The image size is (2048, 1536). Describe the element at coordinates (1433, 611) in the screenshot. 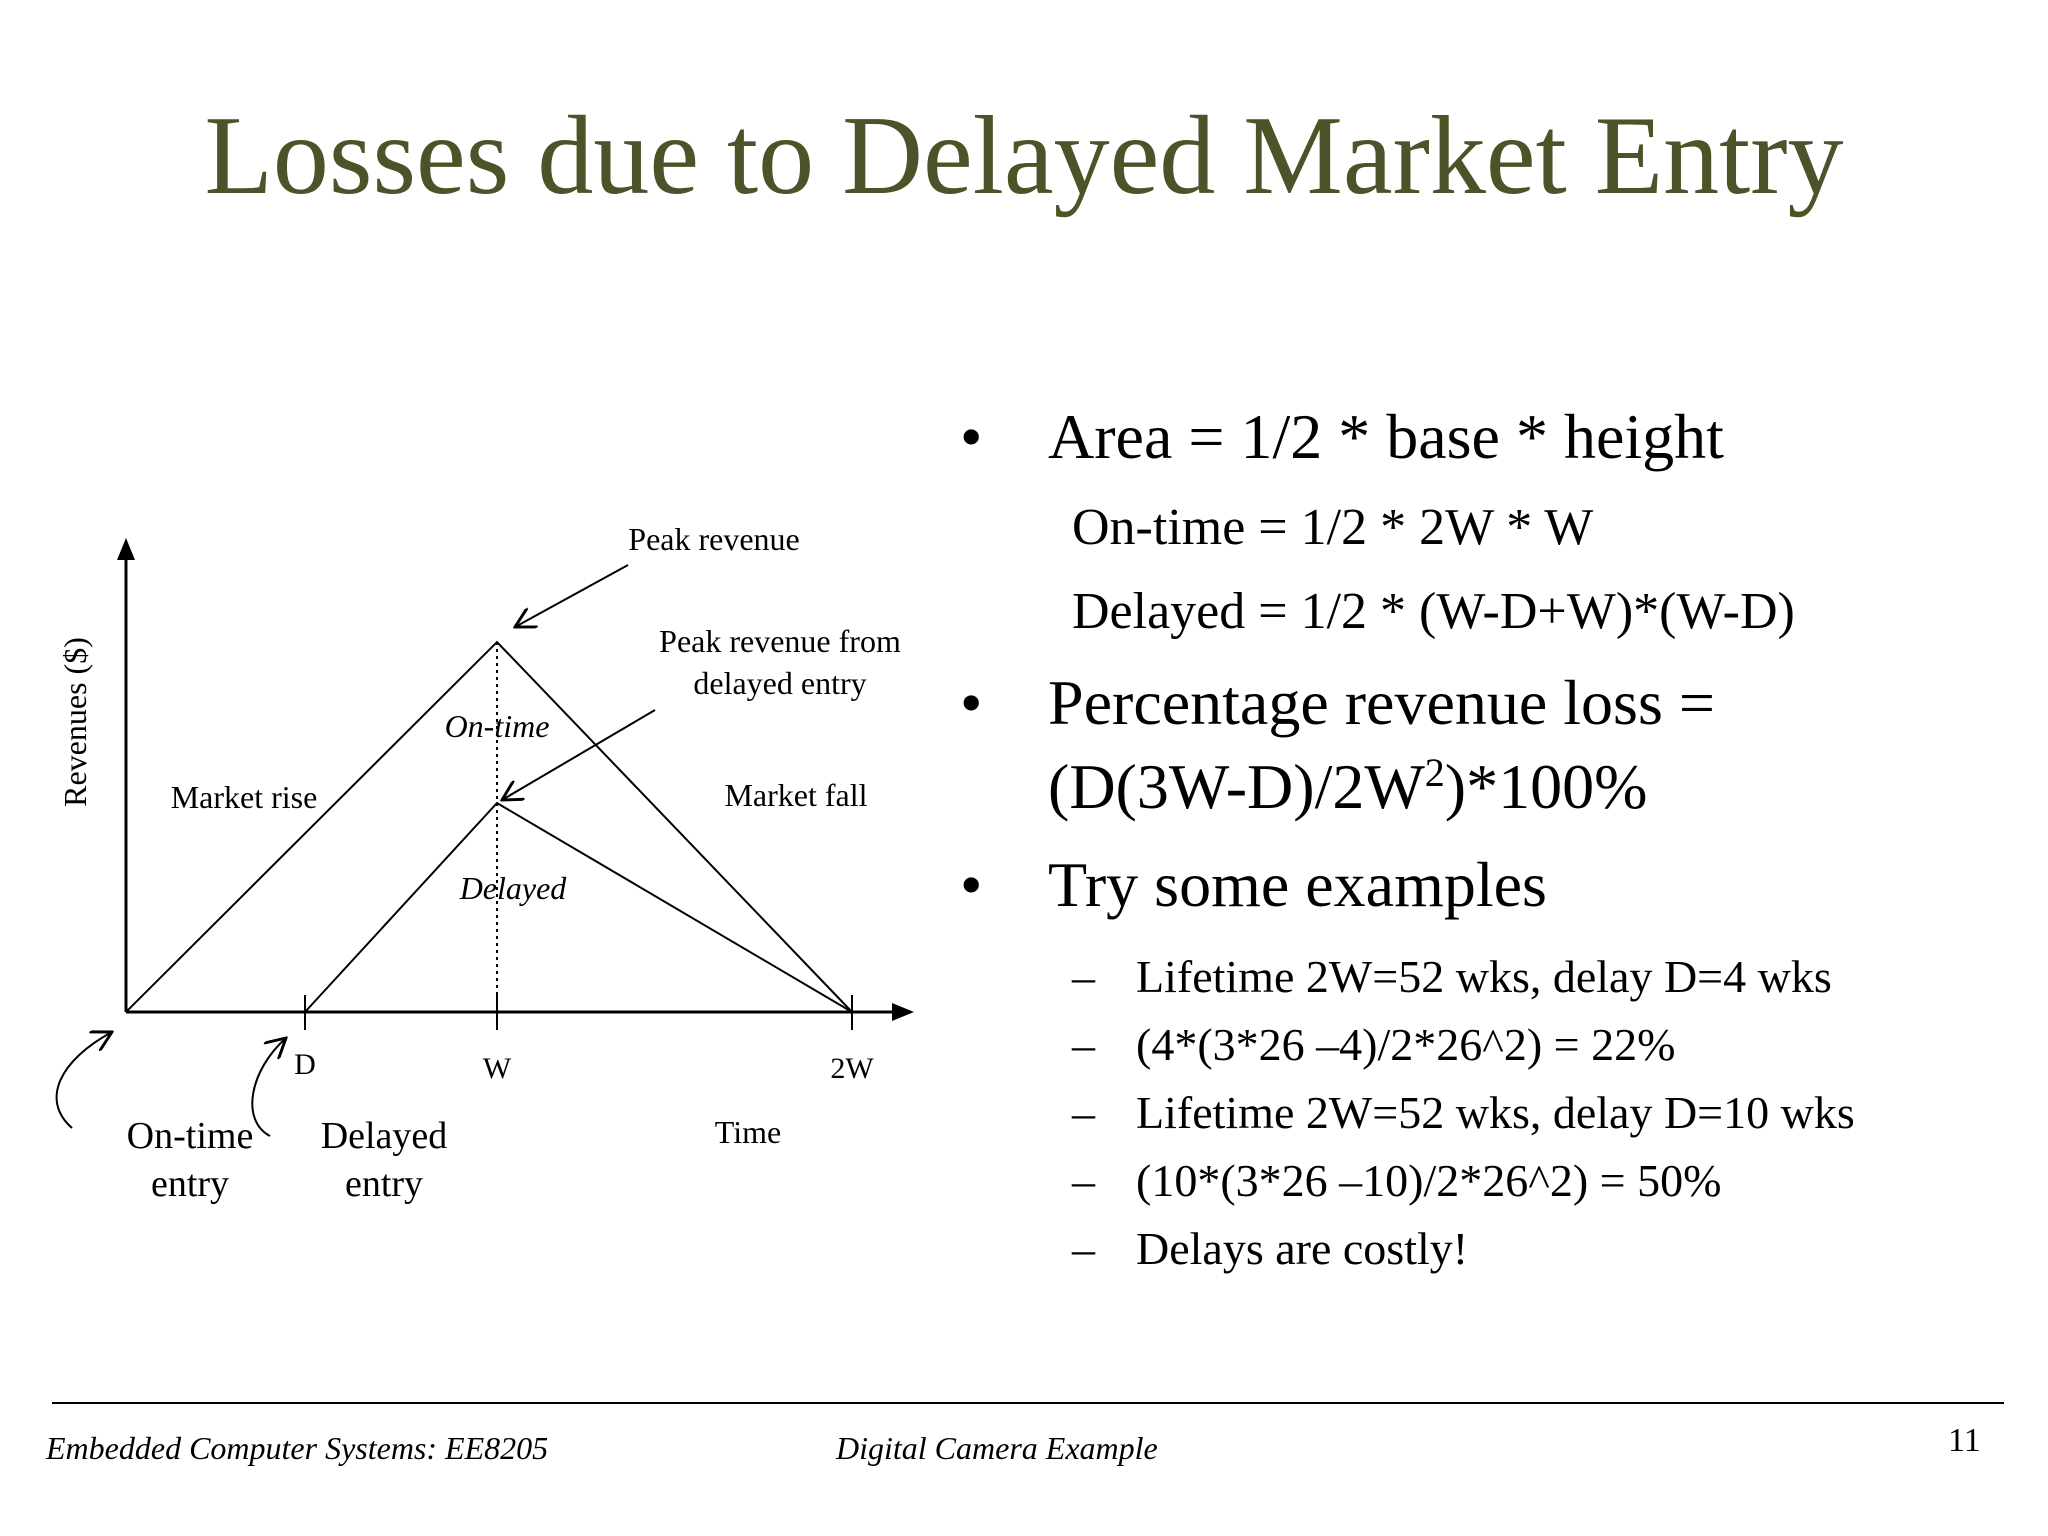

I see `delayed-formula: Delayed = 1/2 * (W-D+W)*(W-D)` at that location.